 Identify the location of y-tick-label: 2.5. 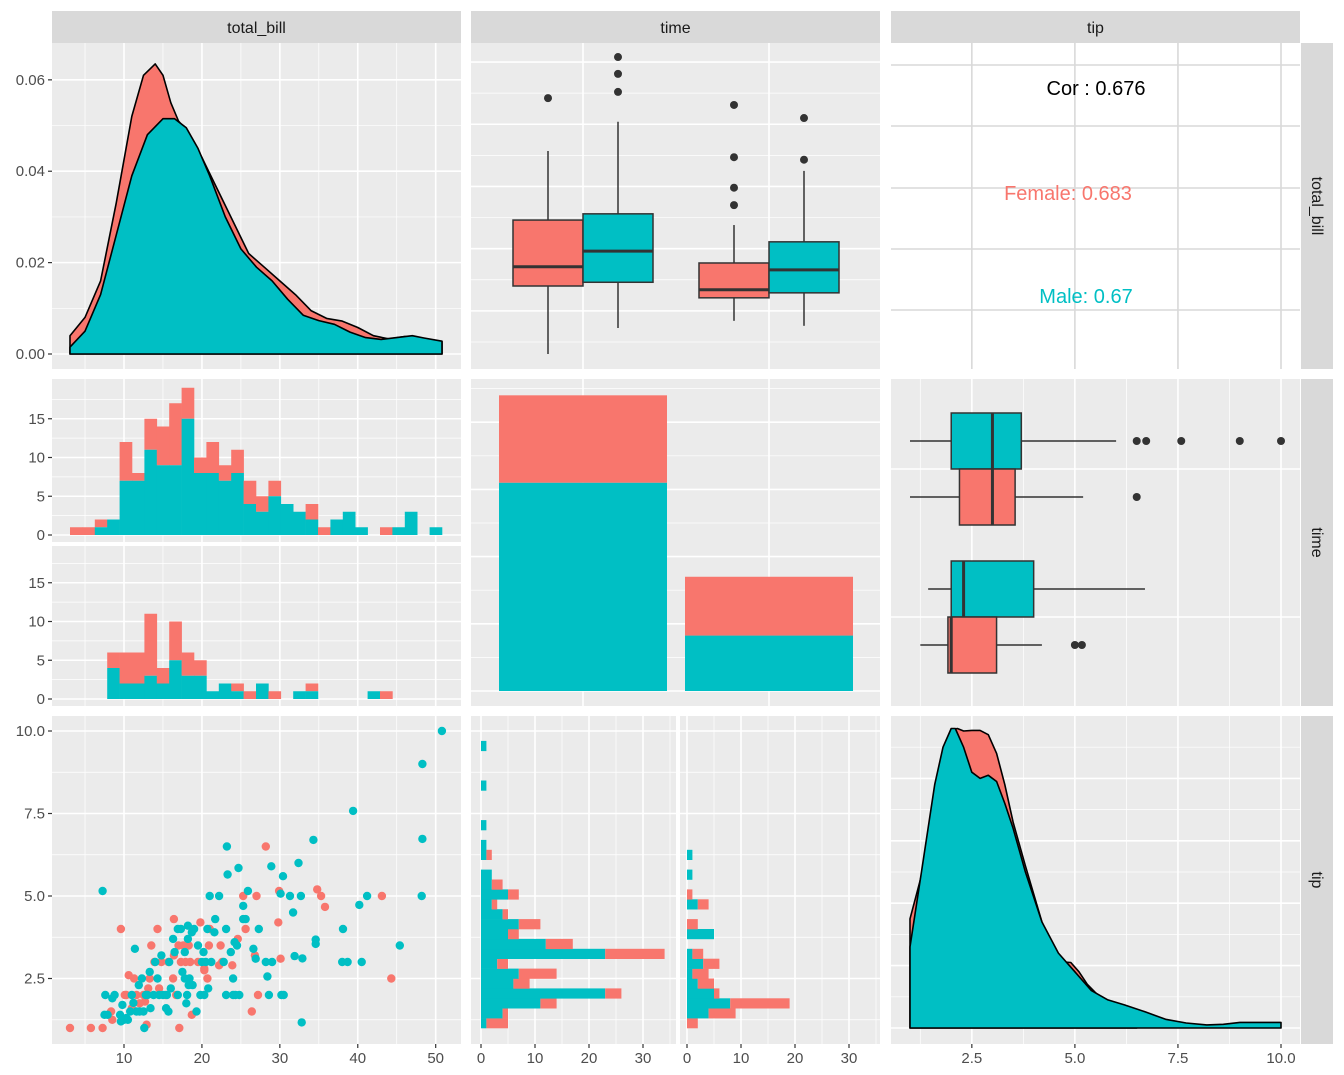
(34, 979).